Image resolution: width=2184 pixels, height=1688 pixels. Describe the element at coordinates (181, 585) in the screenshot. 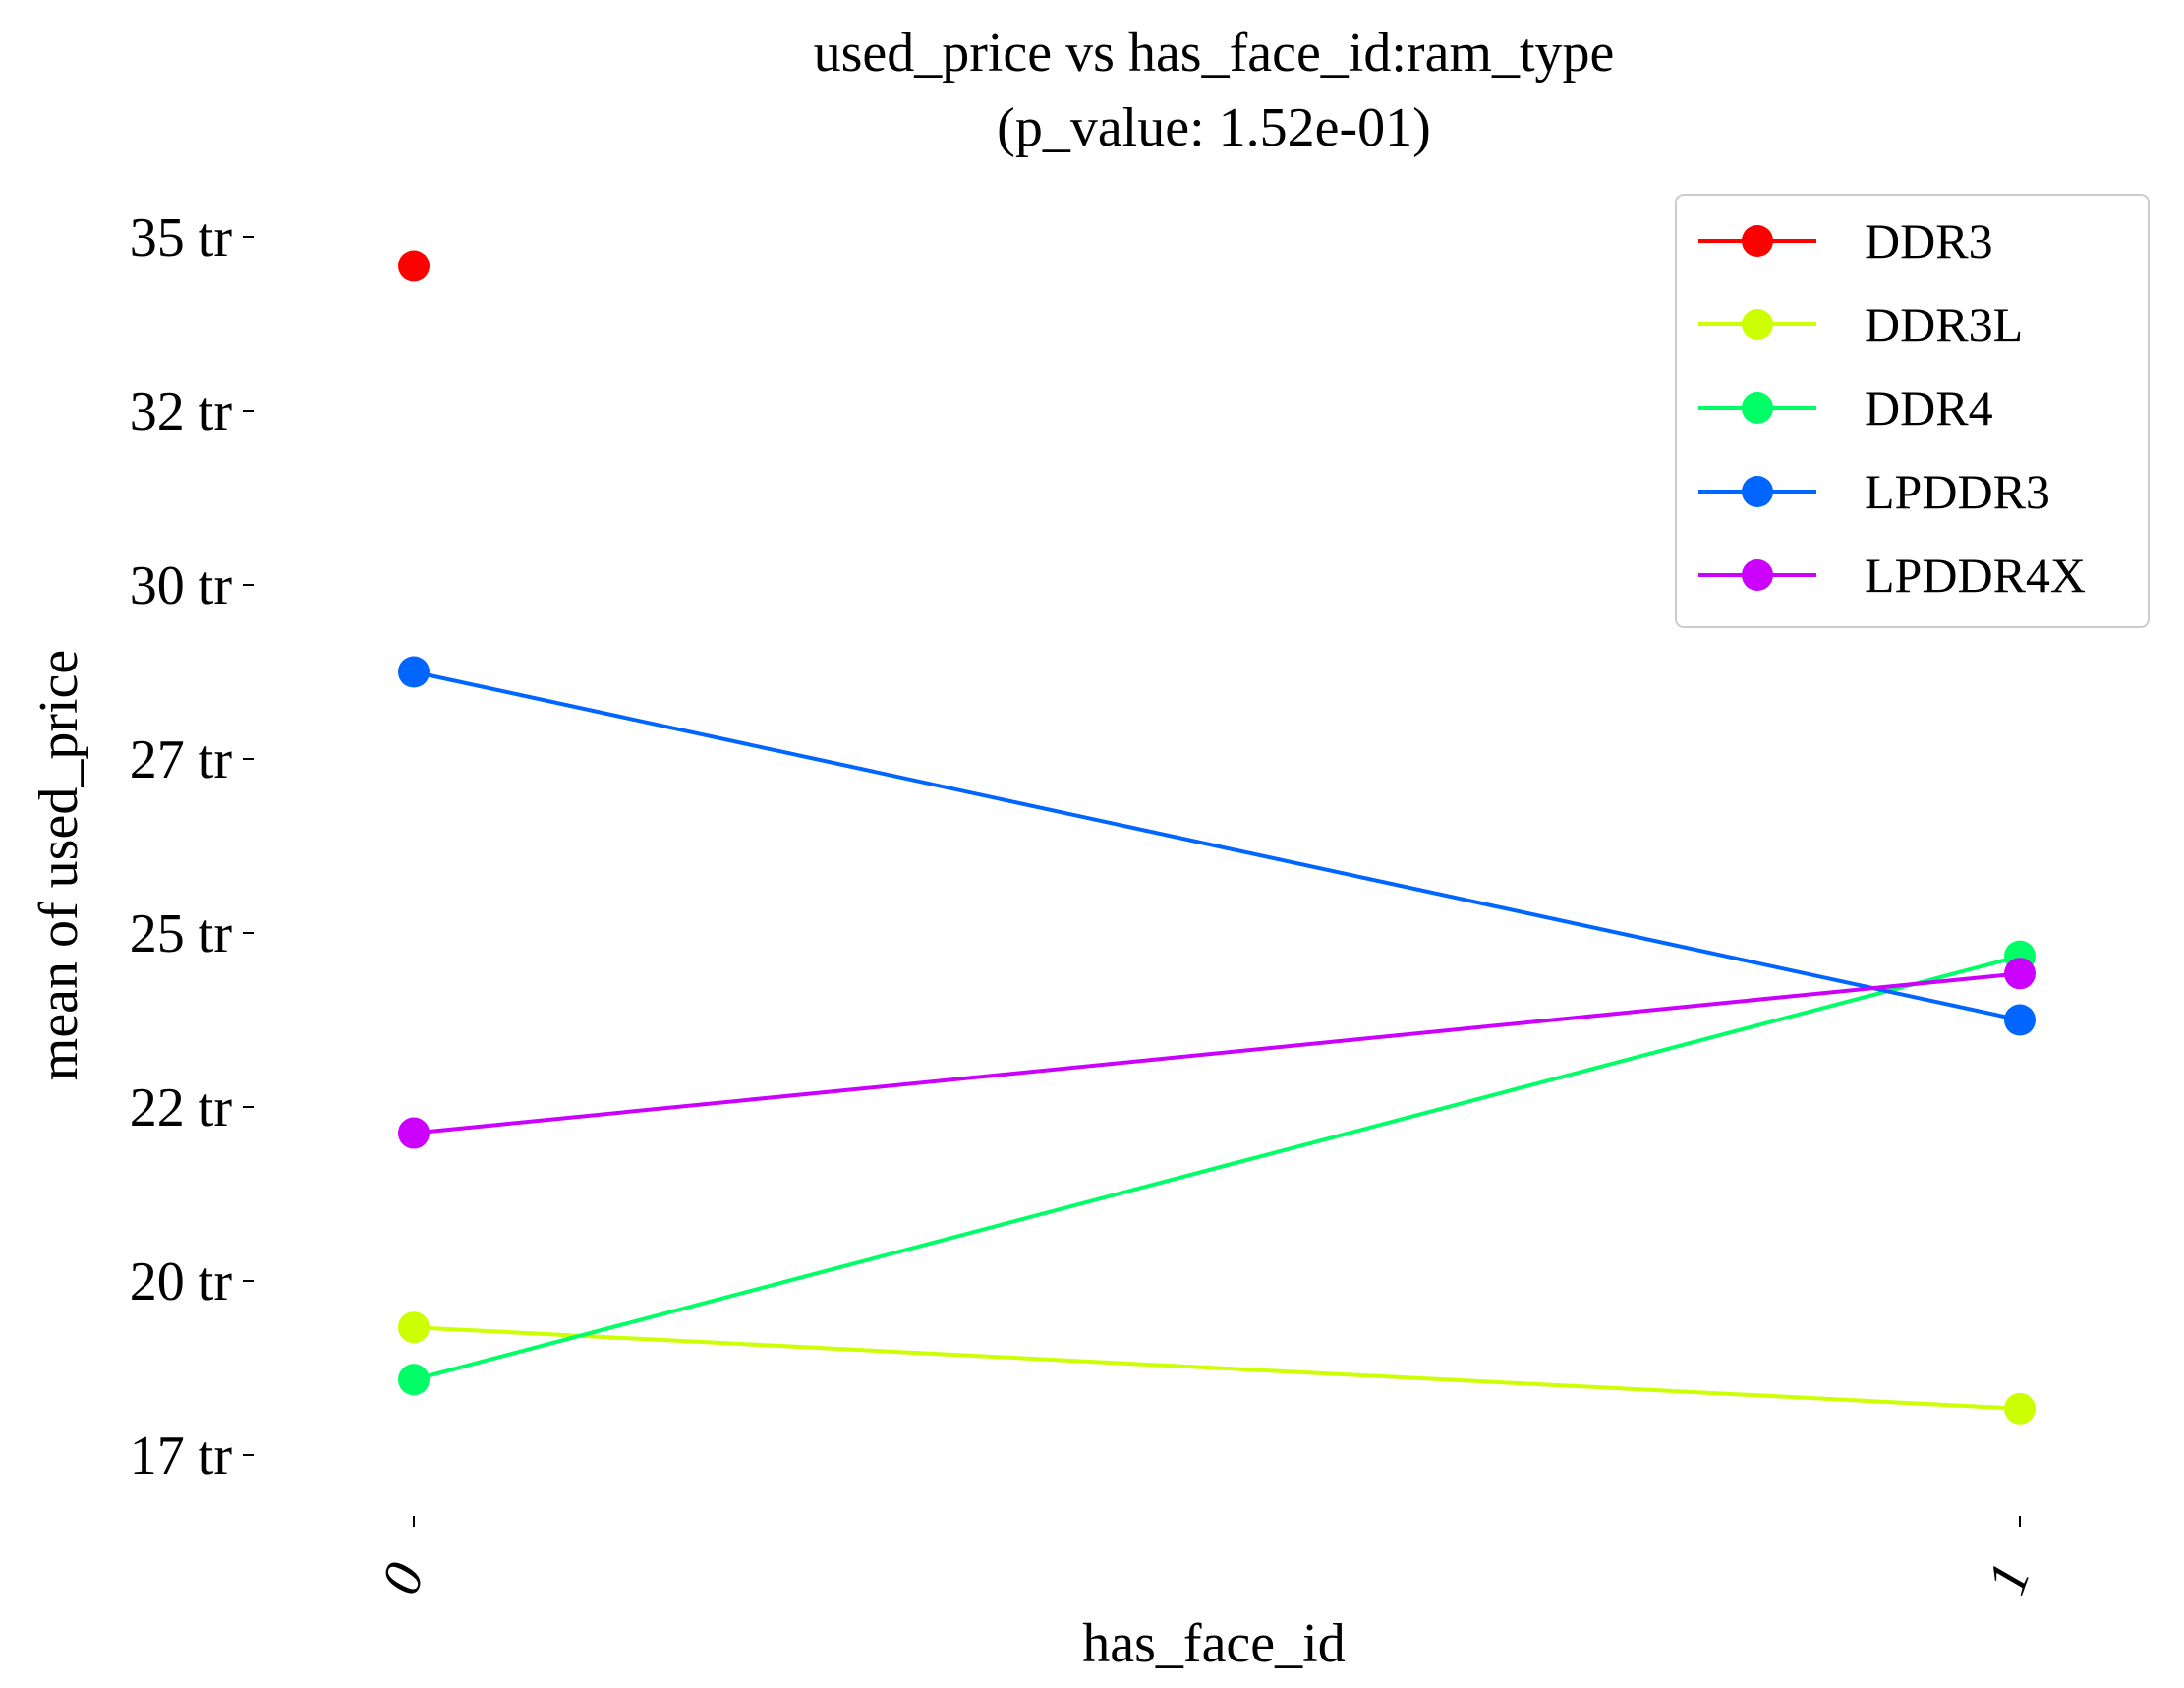

I see `y-tick-label: 30 tr` at that location.